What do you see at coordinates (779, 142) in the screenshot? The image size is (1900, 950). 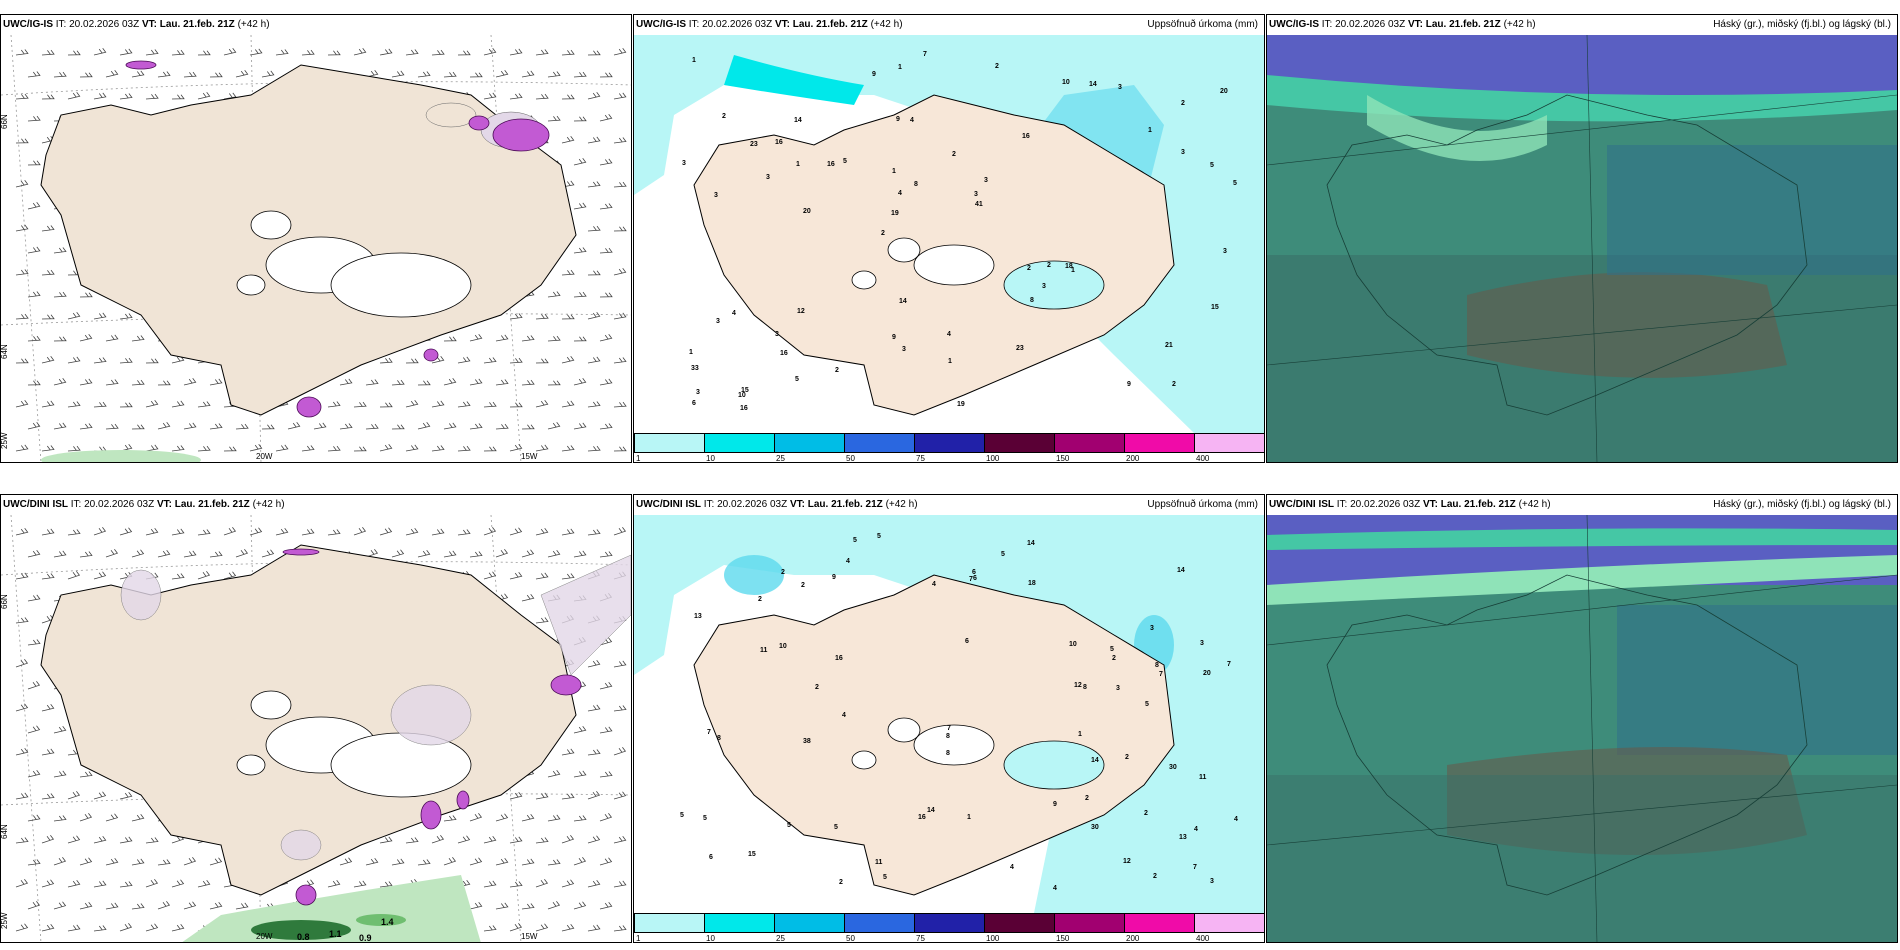 I see `precip-value: 16` at bounding box center [779, 142].